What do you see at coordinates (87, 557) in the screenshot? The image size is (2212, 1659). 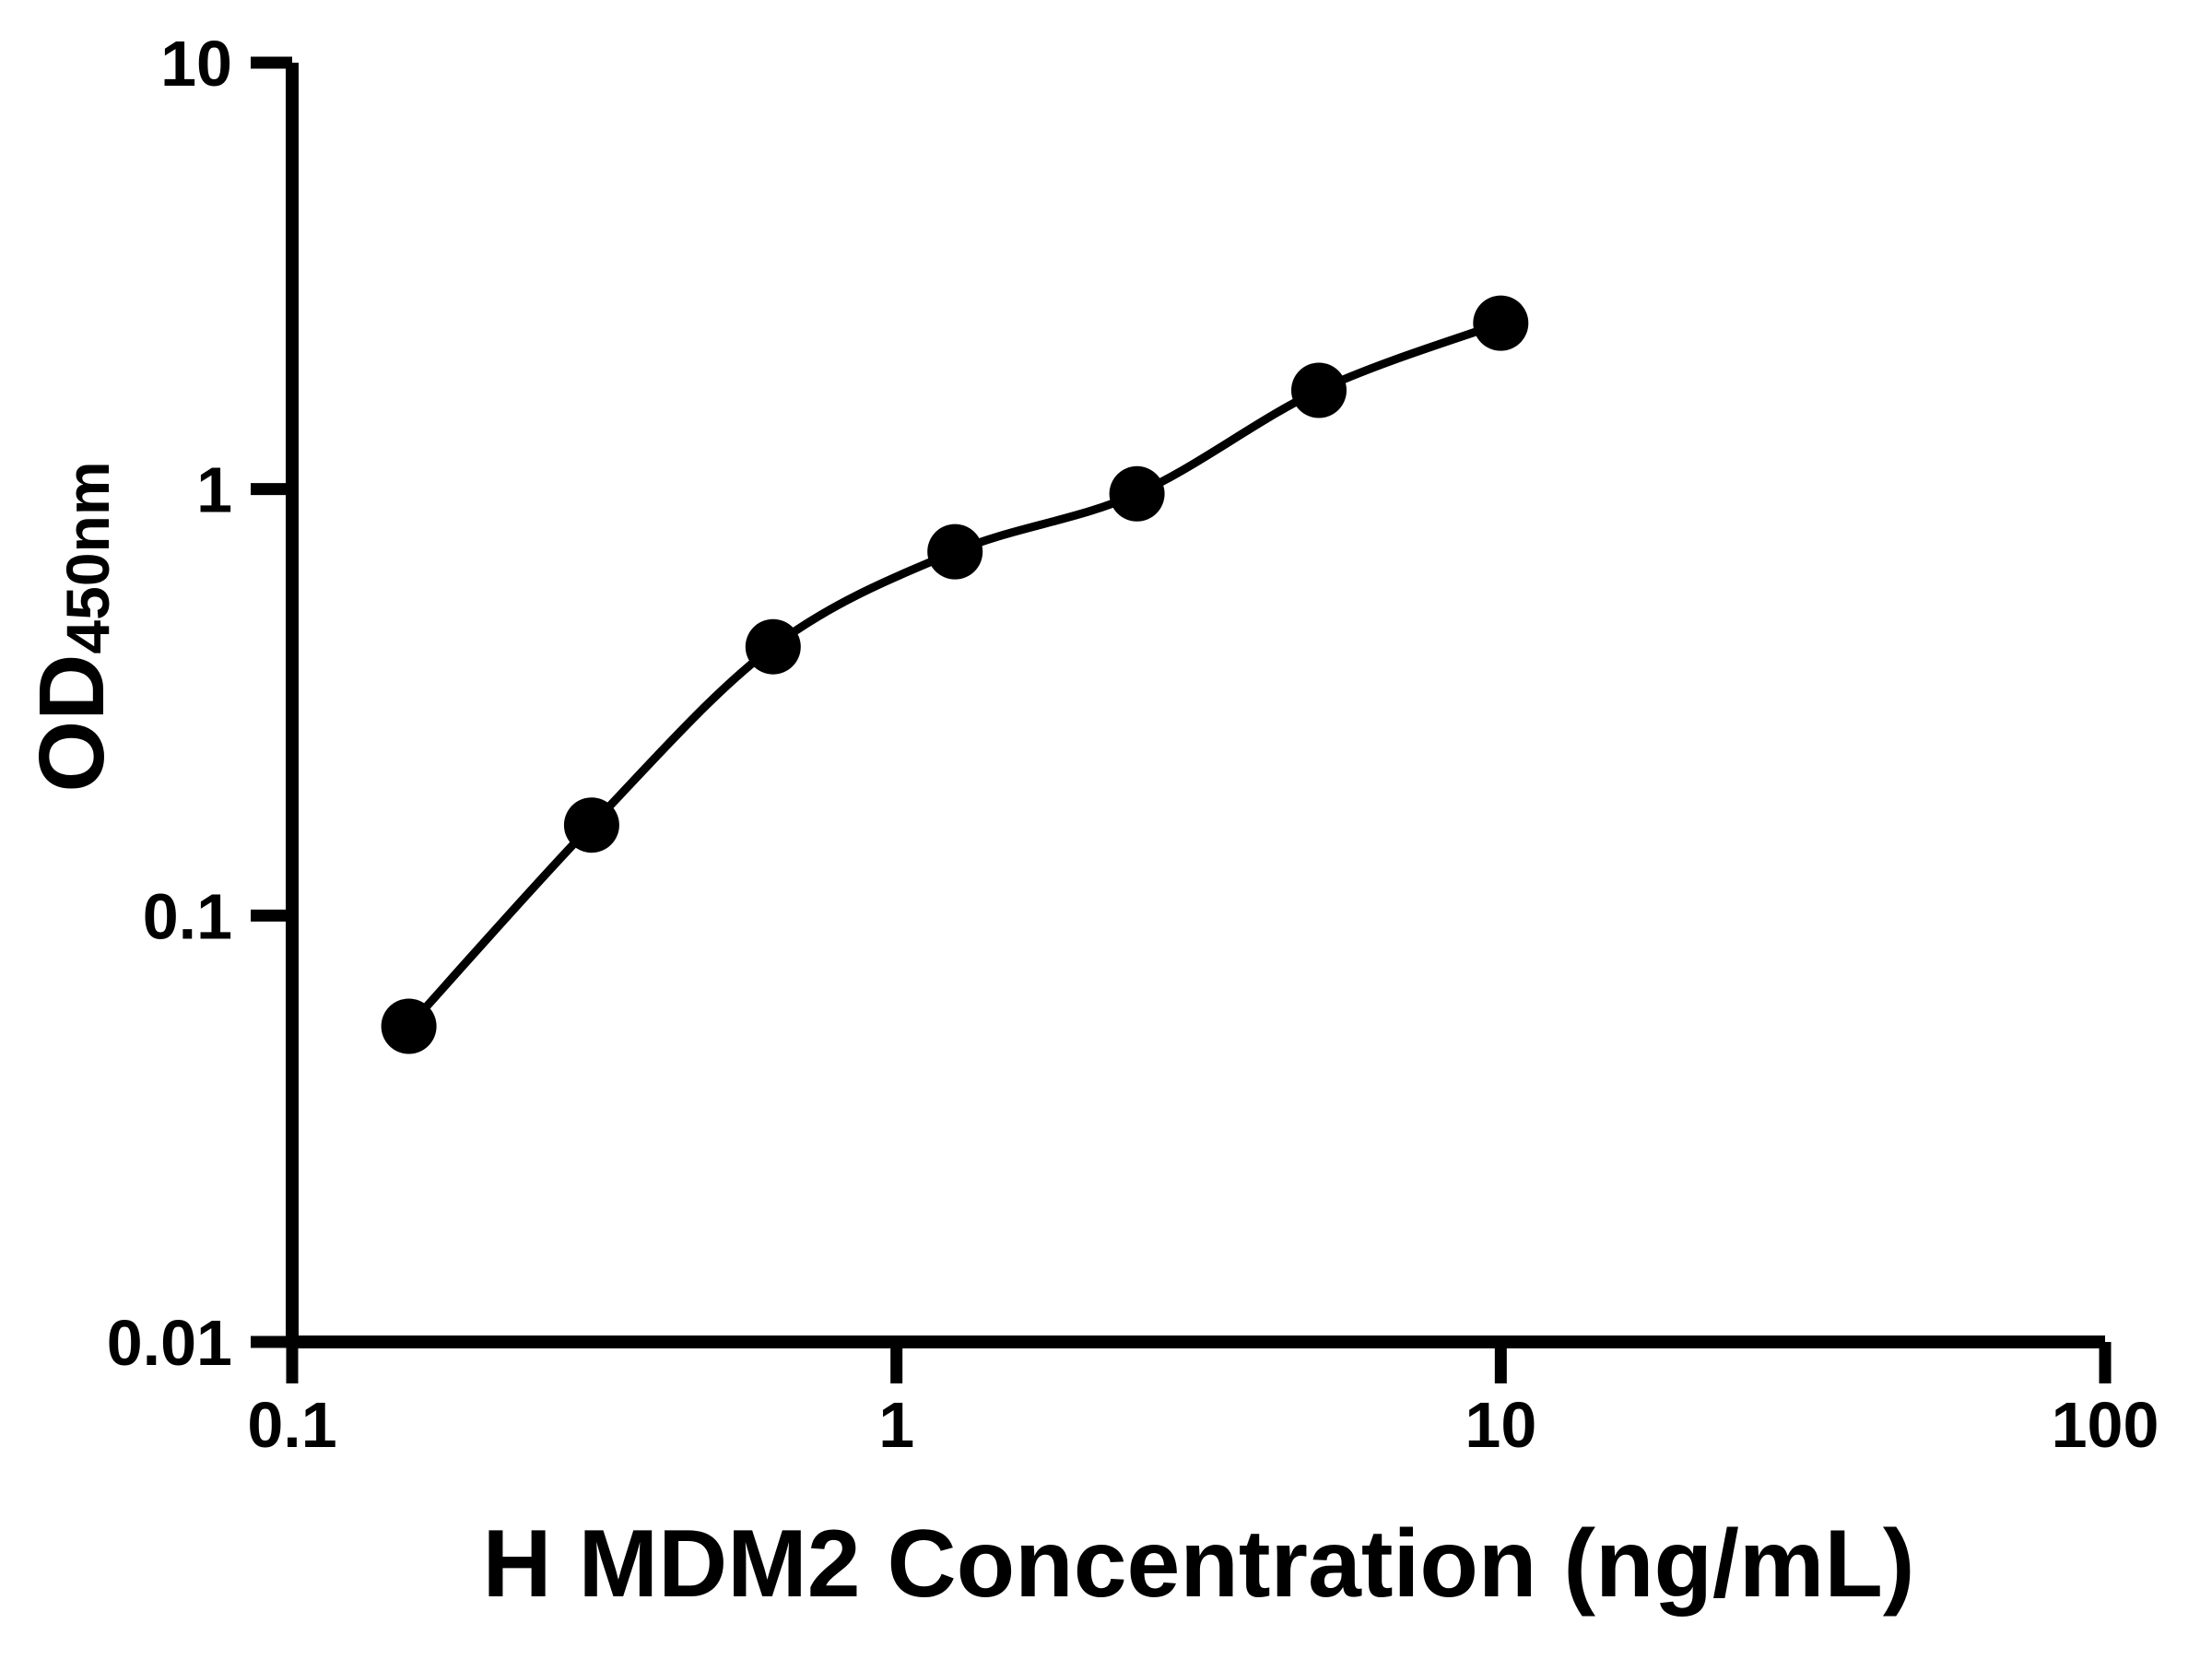 I see `y-axis-title-sub: 450nm` at bounding box center [87, 557].